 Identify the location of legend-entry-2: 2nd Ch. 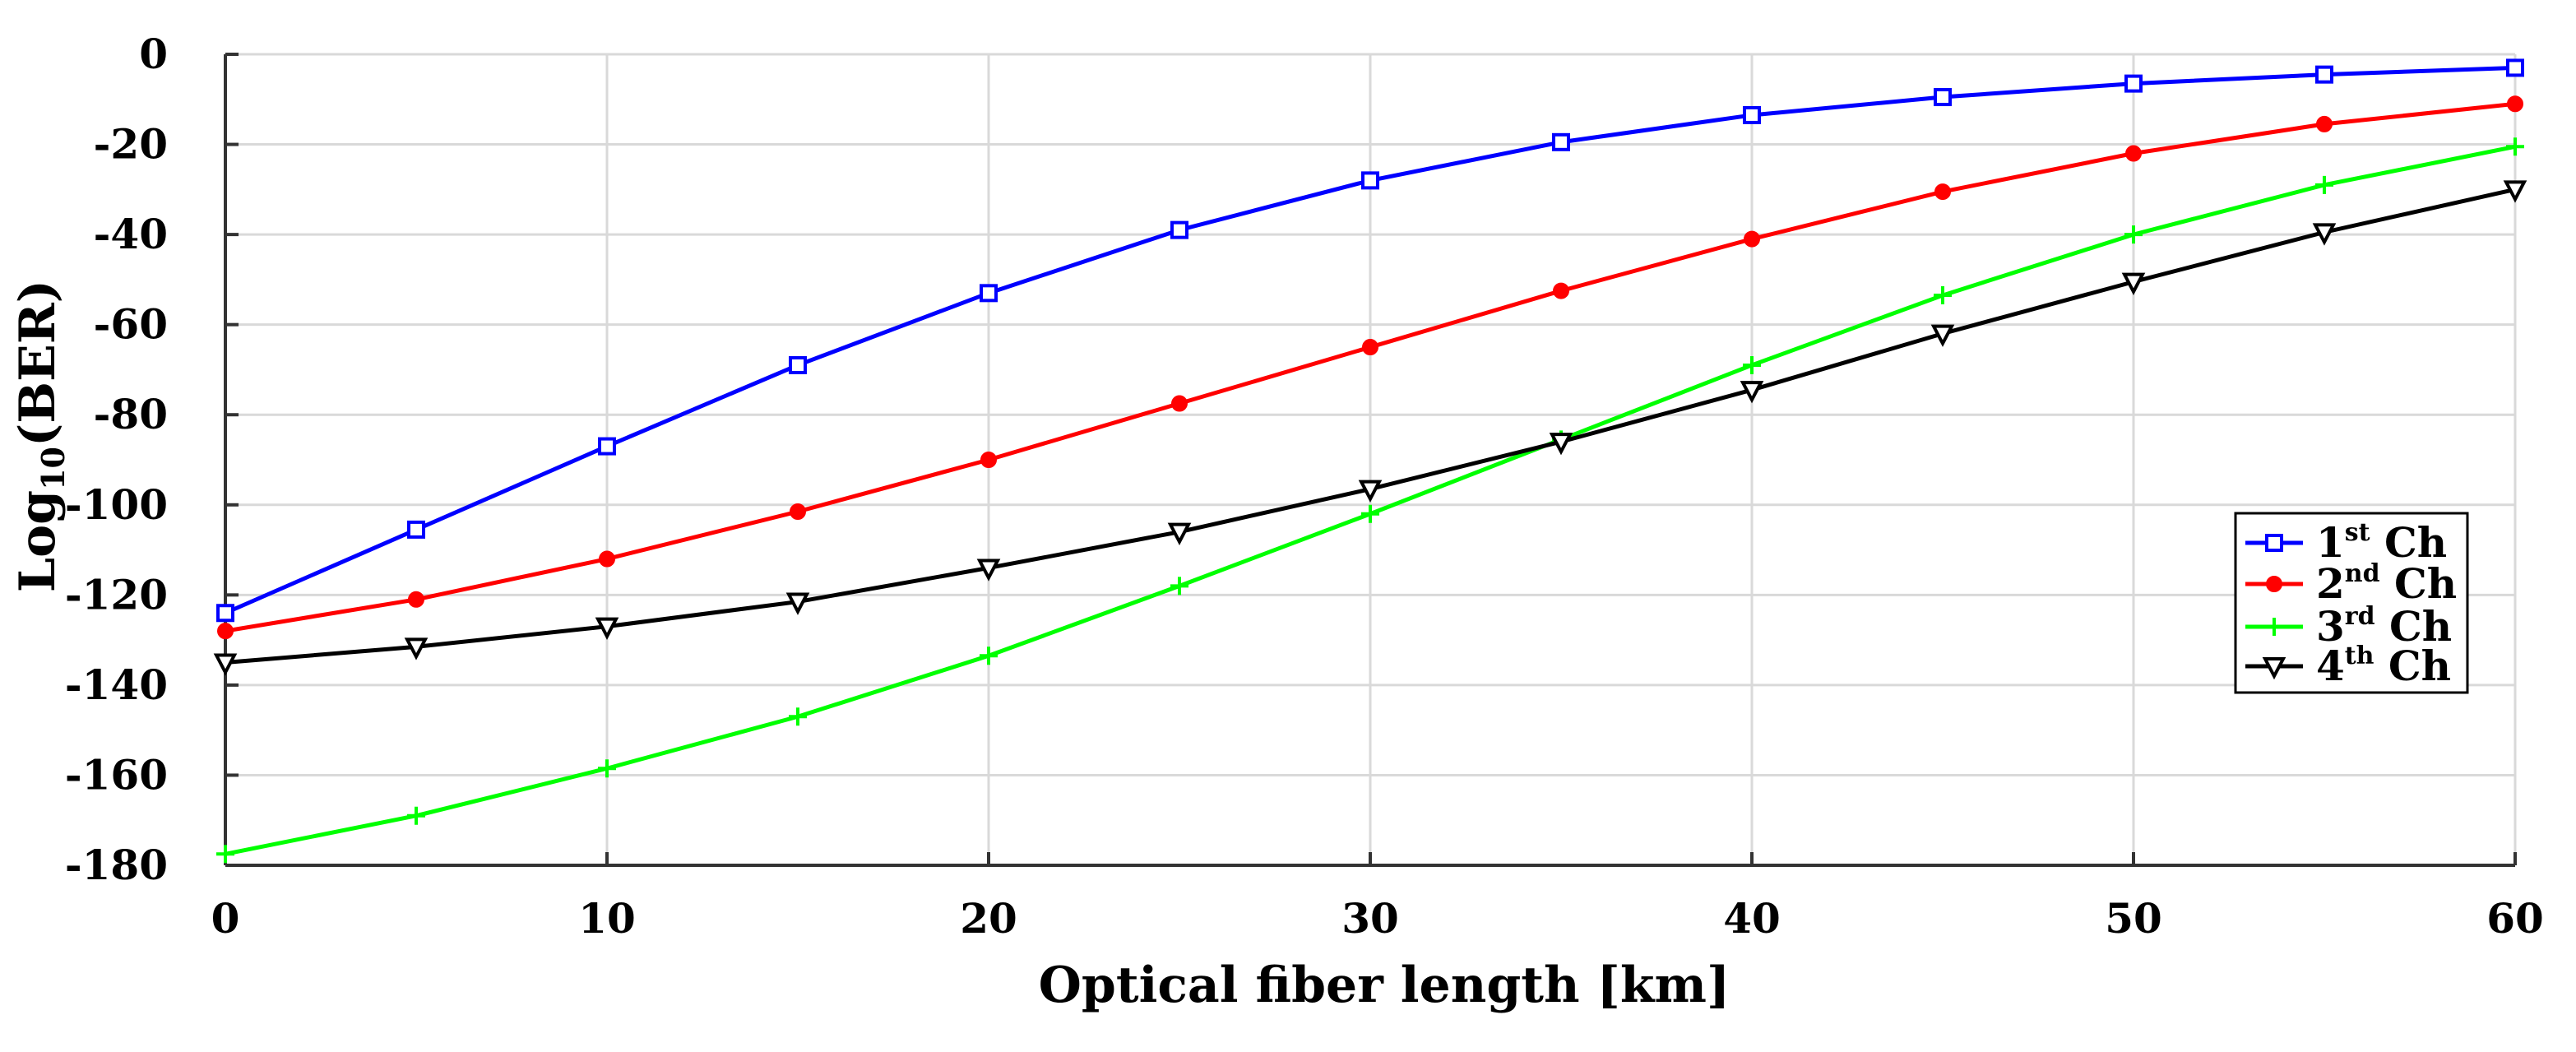
(2351, 583).